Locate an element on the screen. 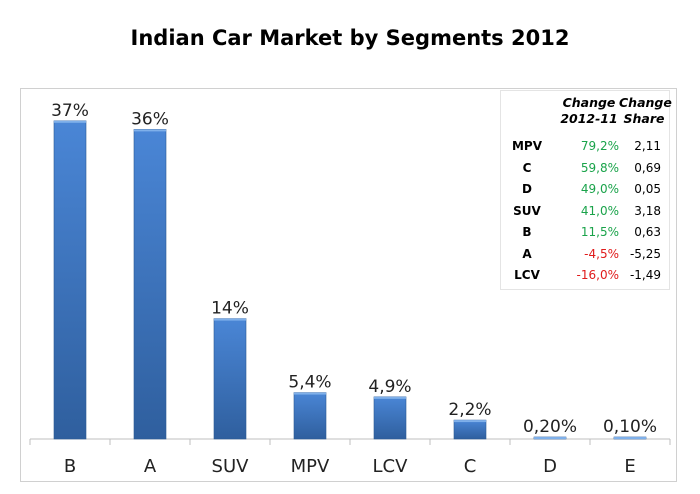 This screenshot has height=494, width=700. bar-a is located at coordinates (150, 284).